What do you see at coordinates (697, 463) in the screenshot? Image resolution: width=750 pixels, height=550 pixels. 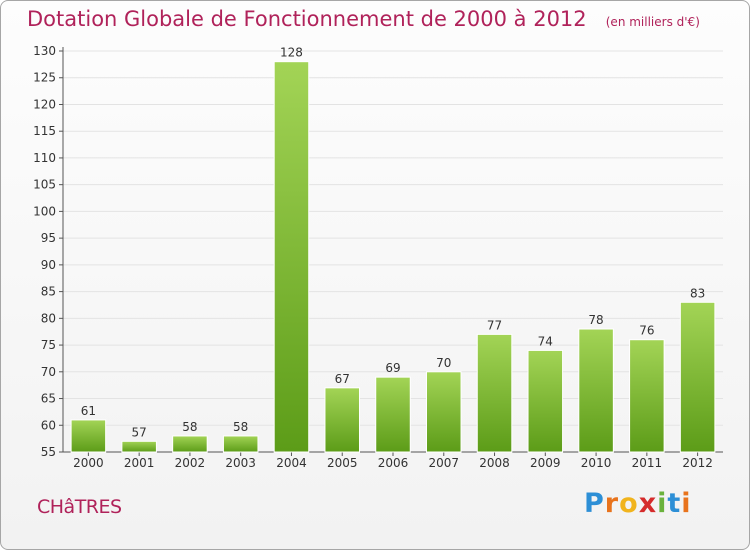 I see `x-tick-label: 2012` at bounding box center [697, 463].